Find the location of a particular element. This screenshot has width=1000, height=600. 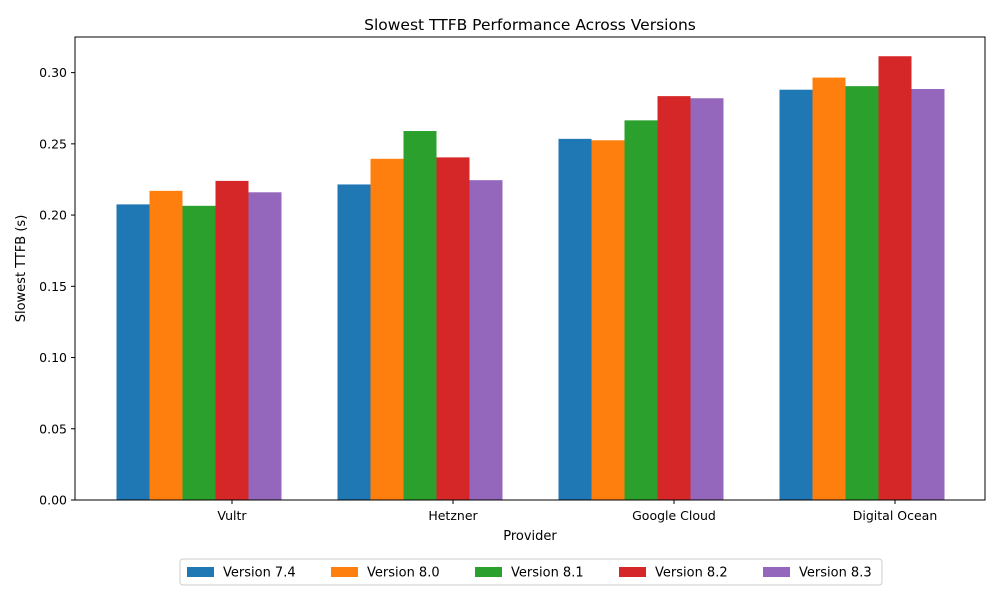

legend-label: Version 8.3 is located at coordinates (835, 573).